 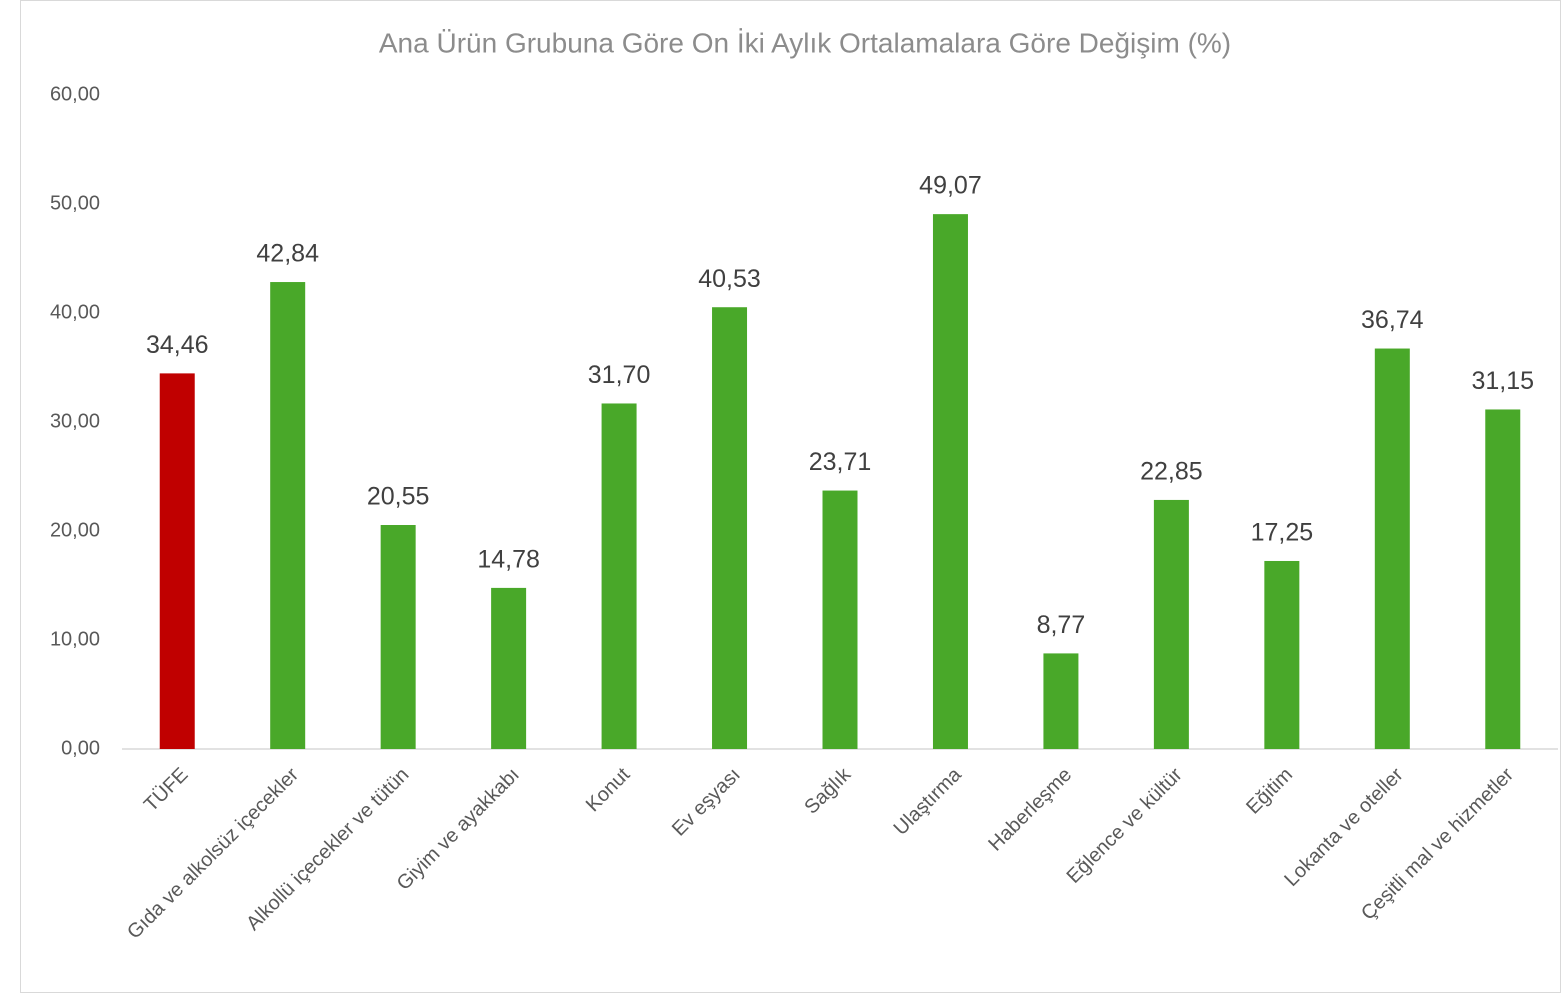 What do you see at coordinates (1061, 625) in the screenshot?
I see `data-label: 8,77` at bounding box center [1061, 625].